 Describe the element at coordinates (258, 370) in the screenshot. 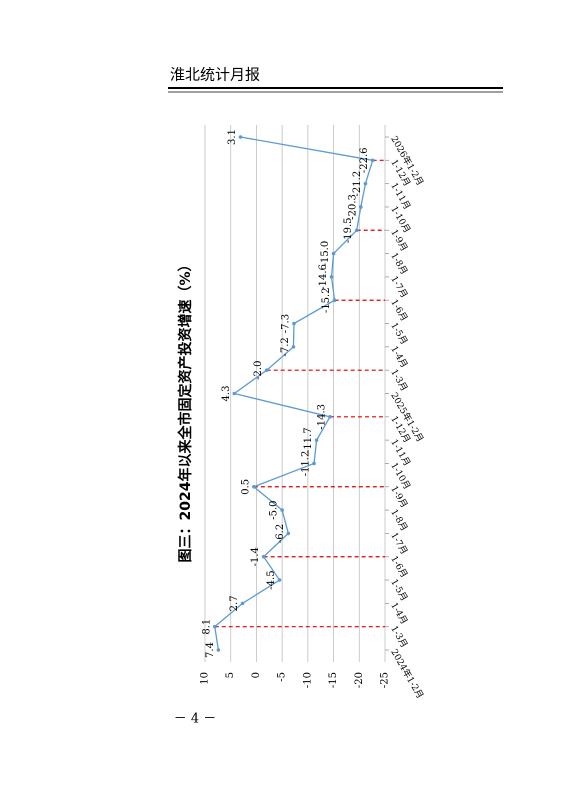

I see `data-label: -2.0` at that location.